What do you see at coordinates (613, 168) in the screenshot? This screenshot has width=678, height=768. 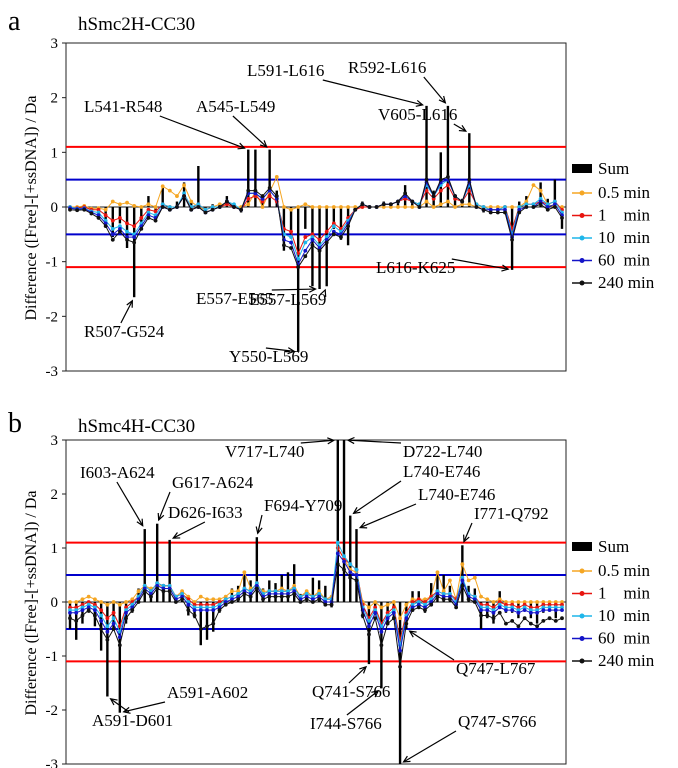 I see `legend-sum-label: Sum` at bounding box center [613, 168].